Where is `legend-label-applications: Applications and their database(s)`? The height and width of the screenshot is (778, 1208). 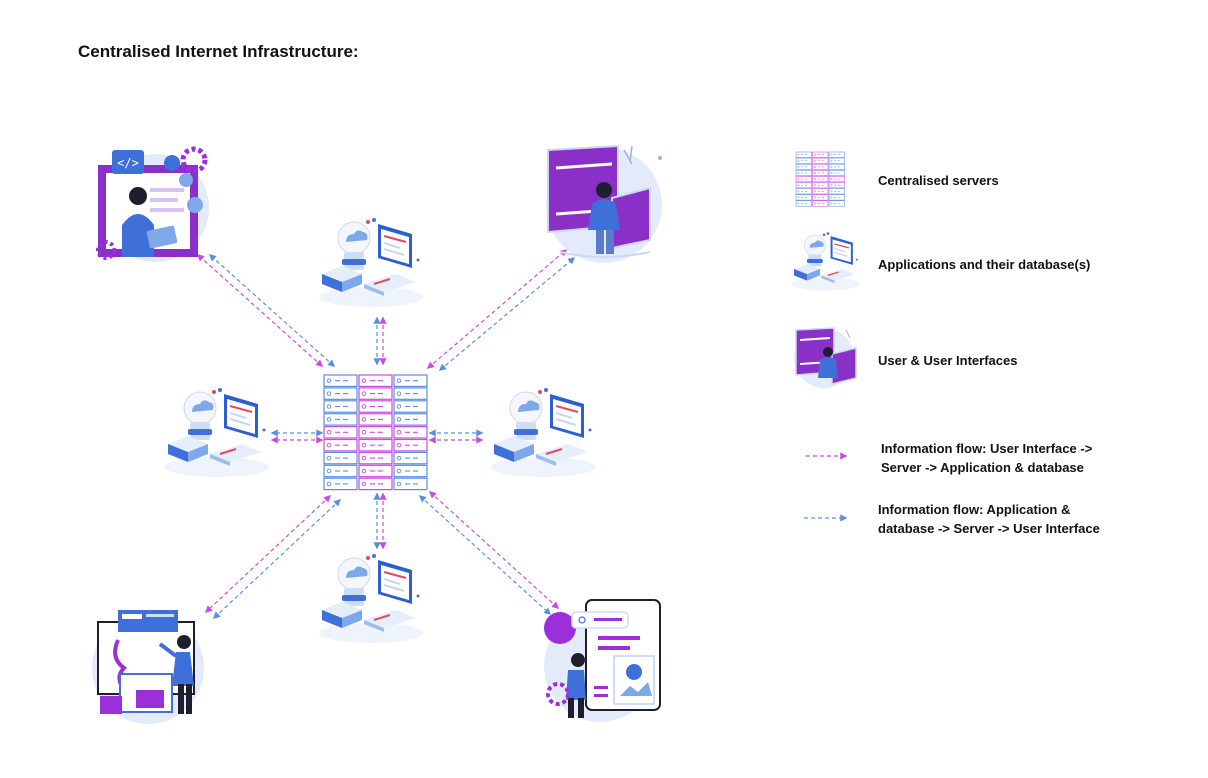 legend-label-applications: Applications and their database(s) is located at coordinates (984, 264).